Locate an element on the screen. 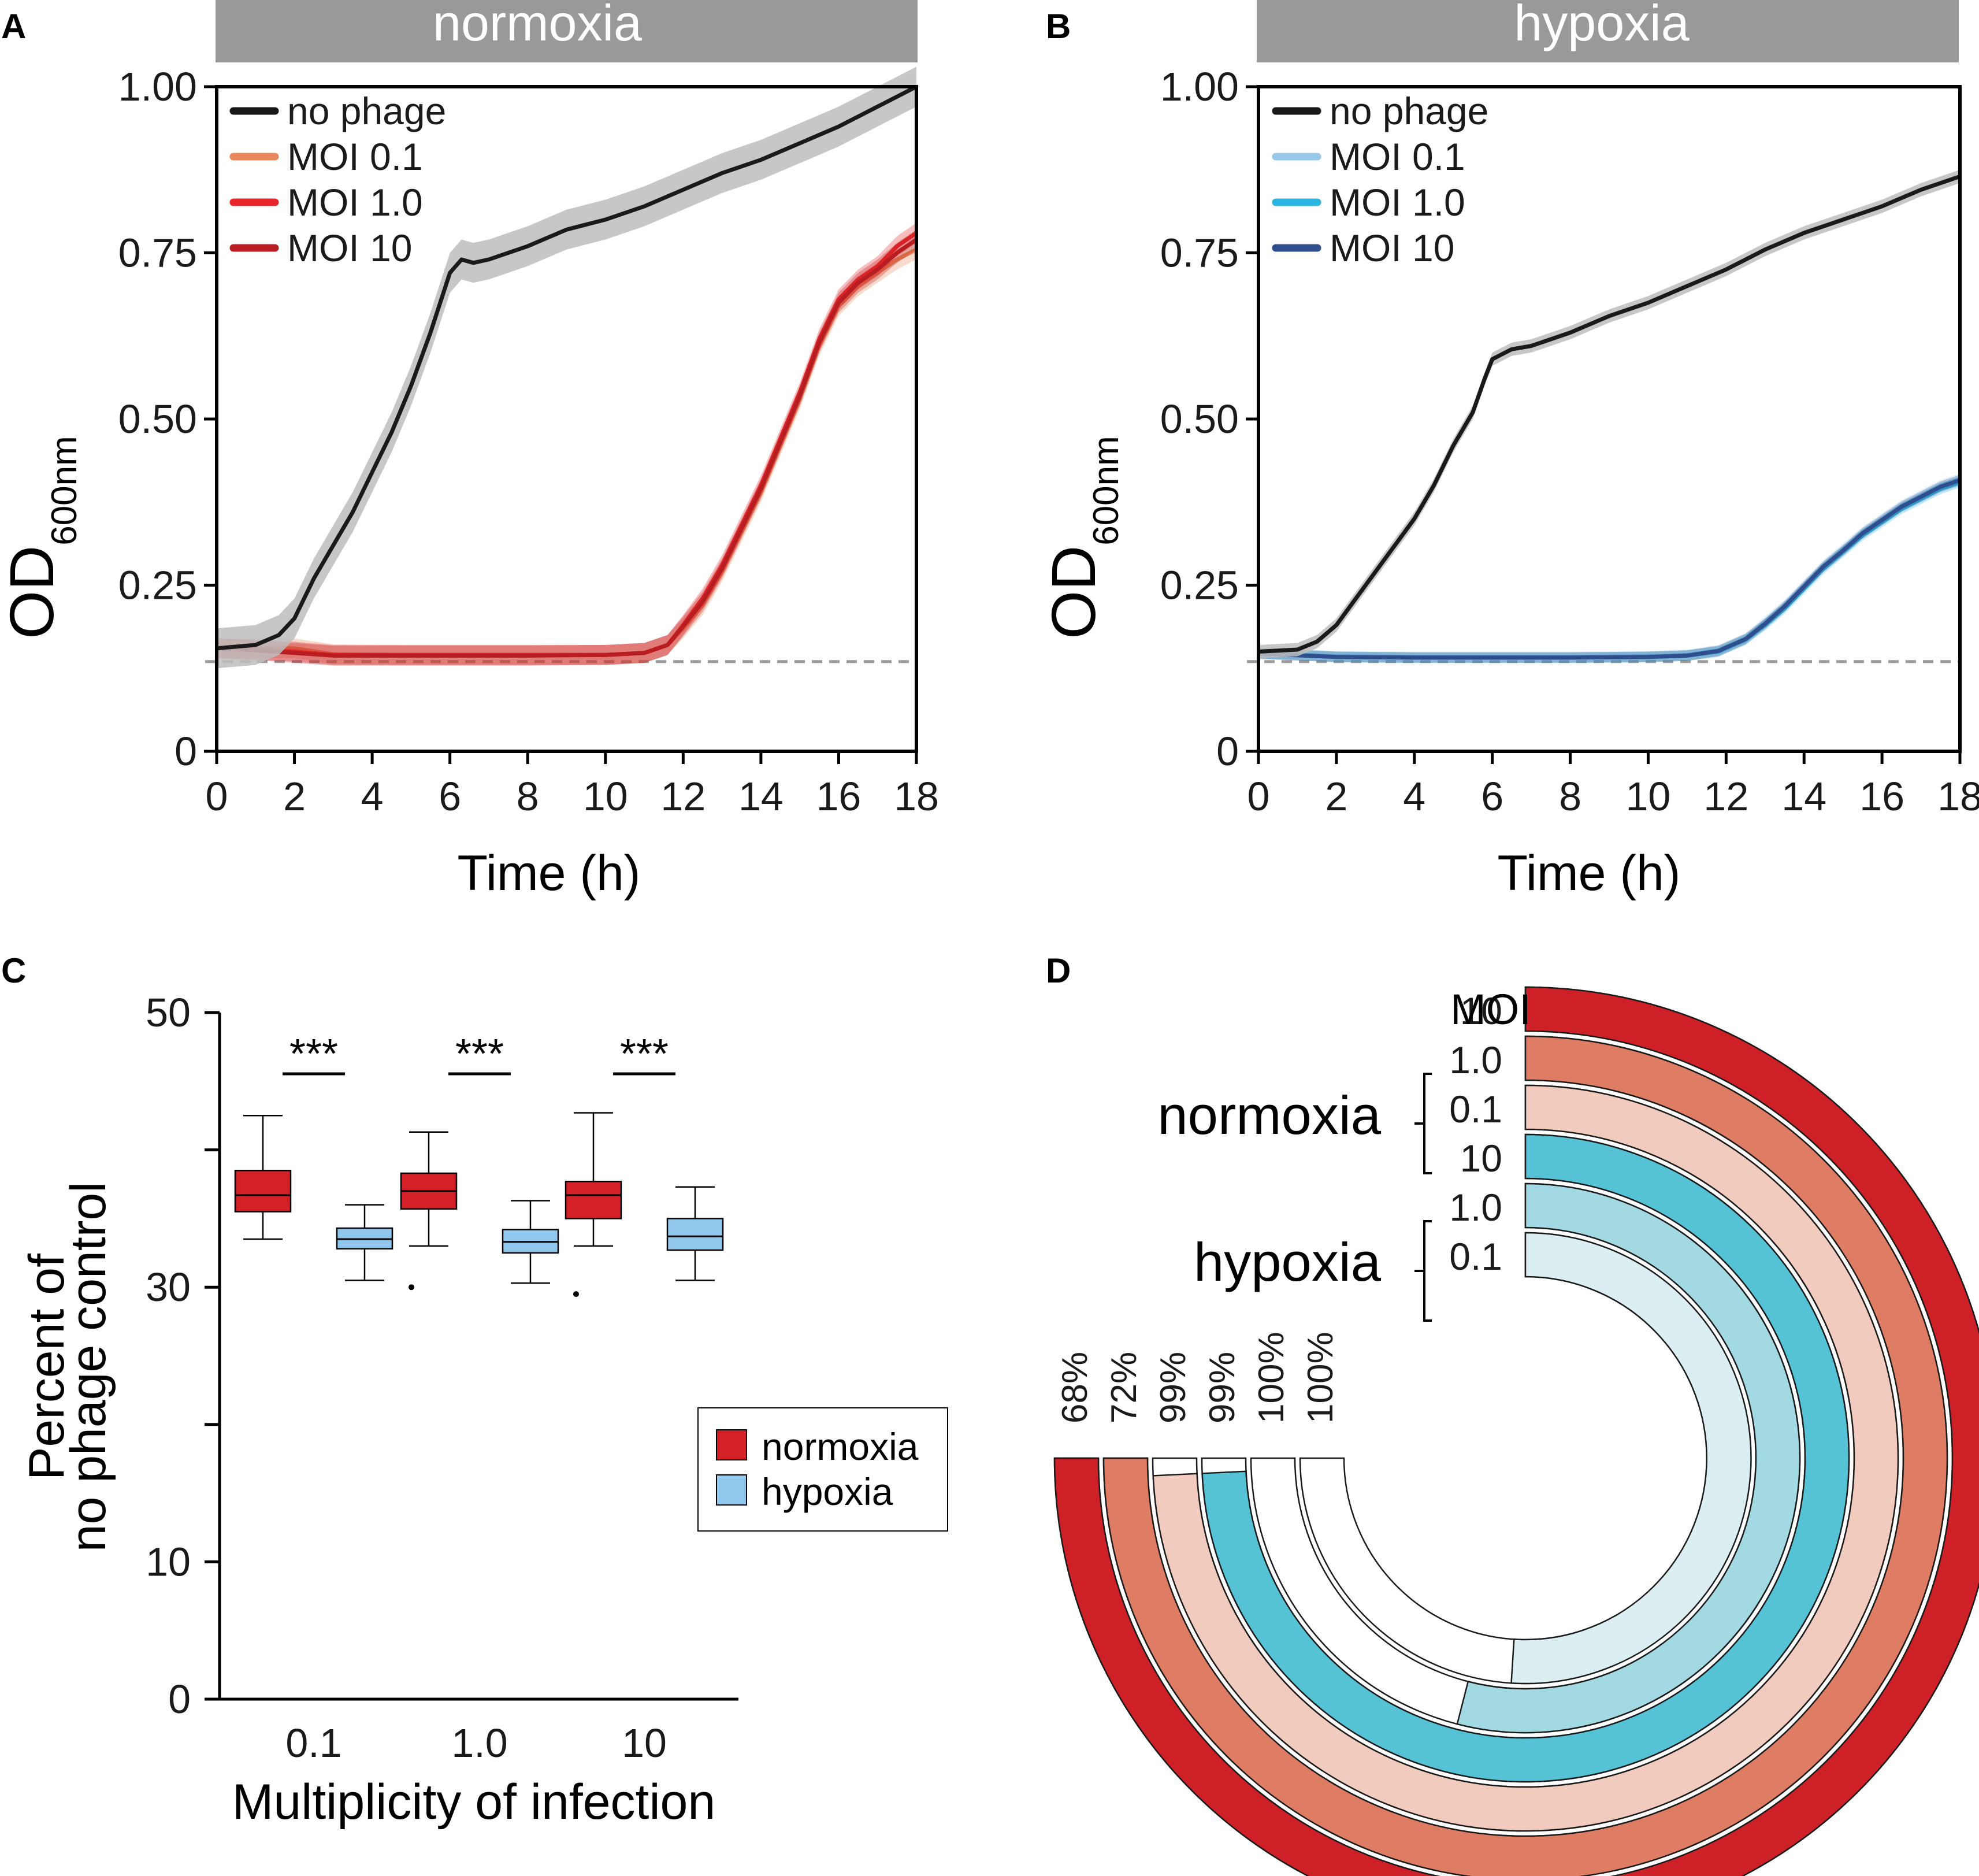  d-ring-moi-5: 0.1 is located at coordinates (1475, 1256).